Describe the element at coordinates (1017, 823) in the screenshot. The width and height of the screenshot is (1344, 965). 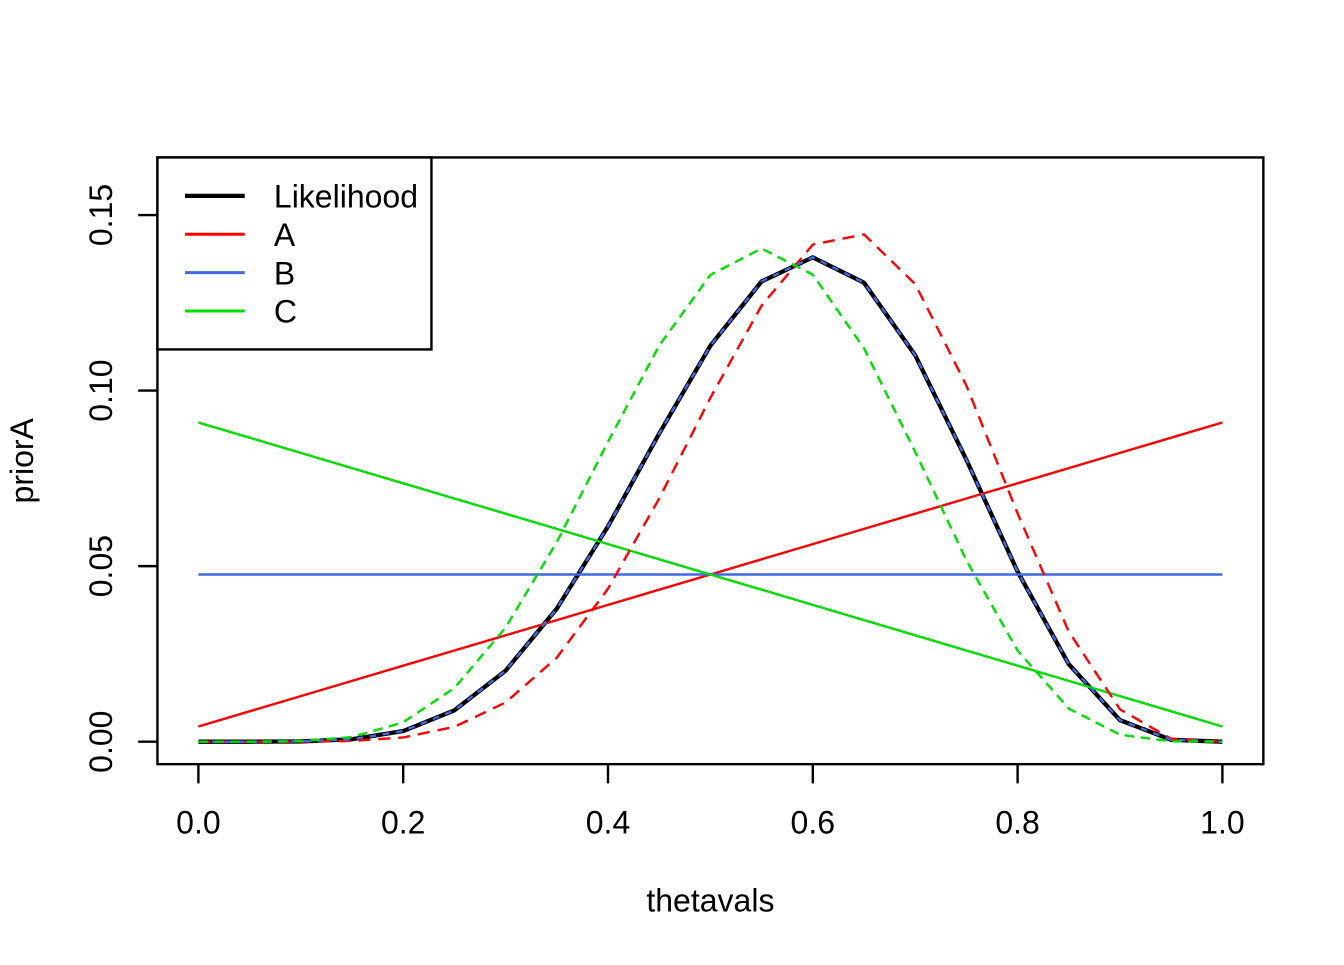
I see `svg-text: 0.8` at that location.